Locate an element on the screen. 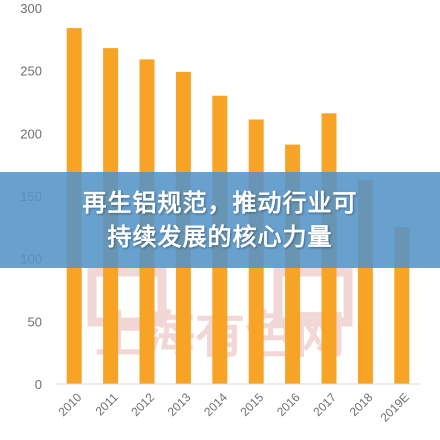 The width and height of the screenshot is (440, 440). x-tick-label: 2011 is located at coordinates (107, 404).